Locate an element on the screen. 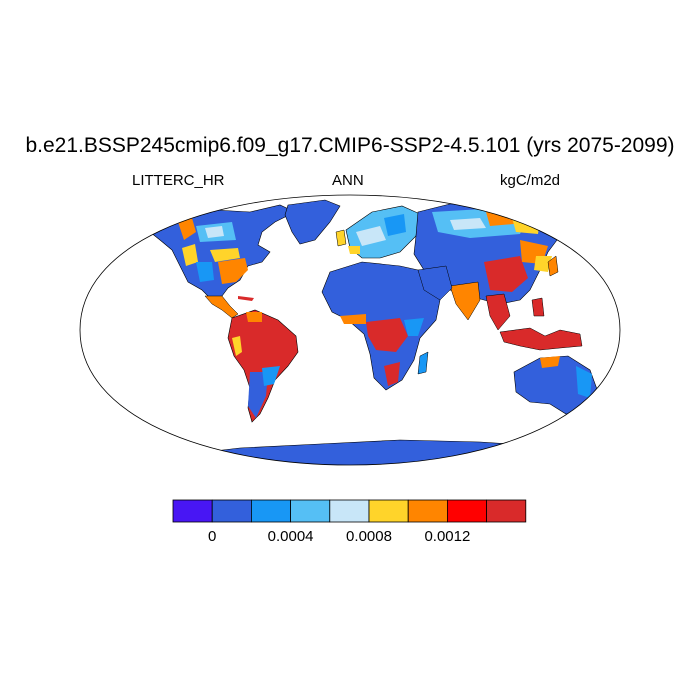 The image size is (700, 700). sa-west-yellow is located at coordinates (237, 346).